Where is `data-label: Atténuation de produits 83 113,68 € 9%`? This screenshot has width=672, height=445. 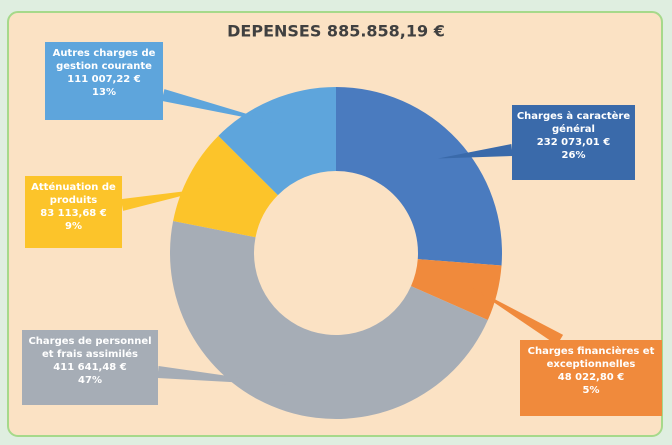 data-label: Atténuation de produits 83 113,68 € 9% is located at coordinates (73, 212).